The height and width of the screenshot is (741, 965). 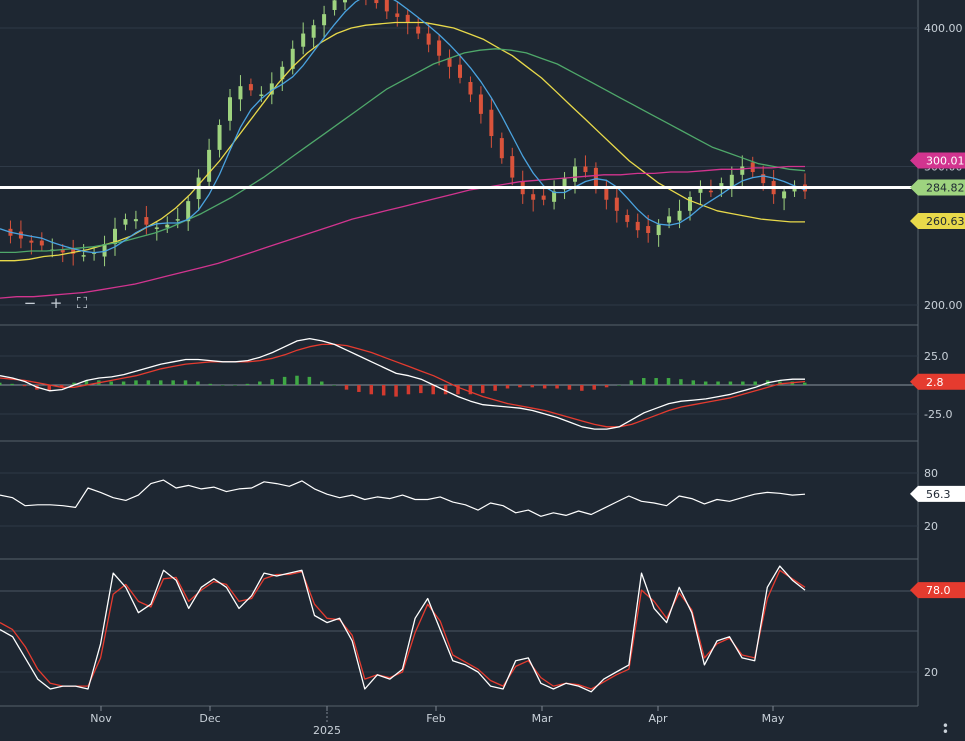 I want to click on macd-y-tick-label: -25.0, so click(x=938, y=414).